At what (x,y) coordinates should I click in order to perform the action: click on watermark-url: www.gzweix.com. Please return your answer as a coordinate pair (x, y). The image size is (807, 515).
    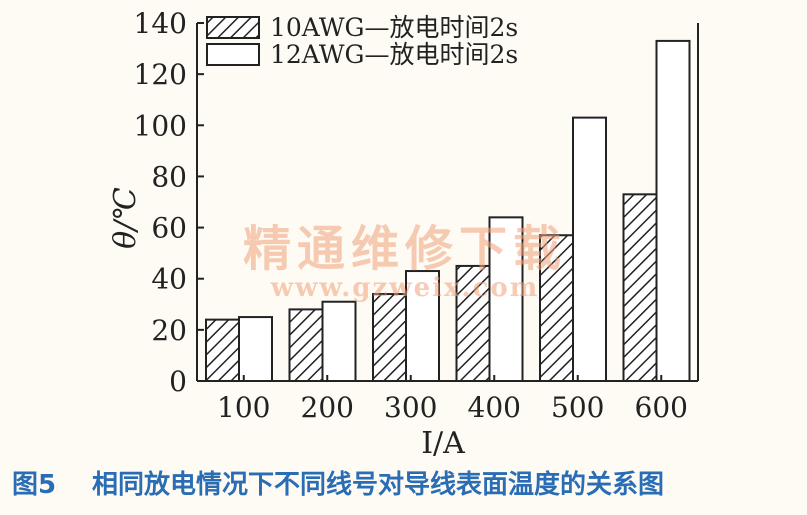
    Looking at the image, I should click on (405, 288).